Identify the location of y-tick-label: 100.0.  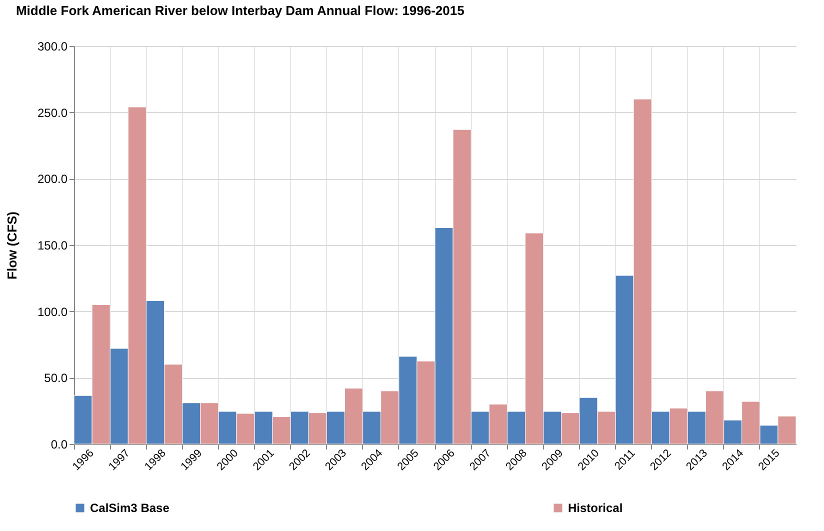
(52, 311).